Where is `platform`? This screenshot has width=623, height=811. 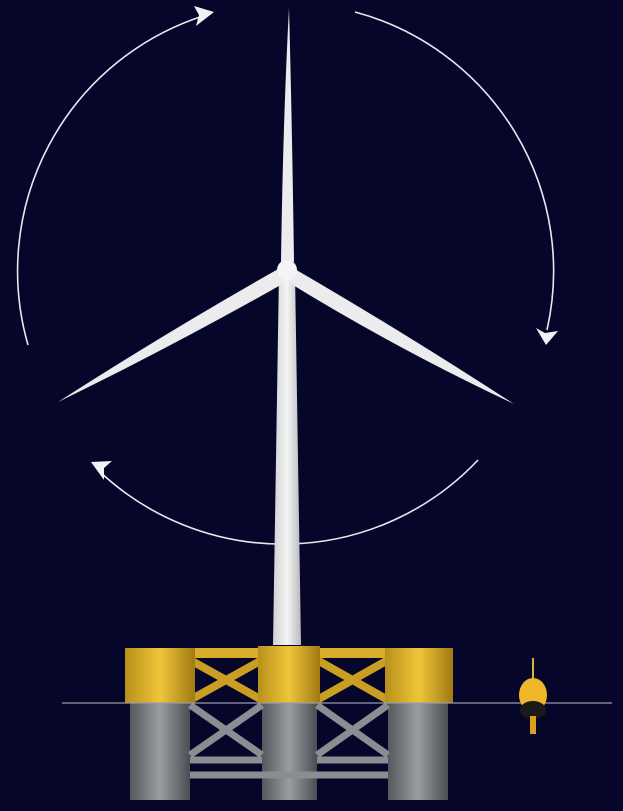 platform is located at coordinates (289, 723).